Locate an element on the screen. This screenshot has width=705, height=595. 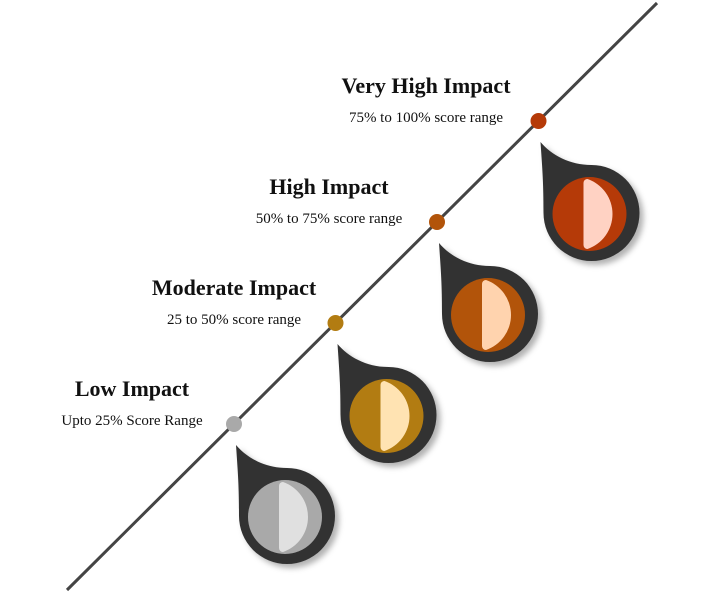
level-subtitle: 25 to 50% score range is located at coordinates (234, 320).